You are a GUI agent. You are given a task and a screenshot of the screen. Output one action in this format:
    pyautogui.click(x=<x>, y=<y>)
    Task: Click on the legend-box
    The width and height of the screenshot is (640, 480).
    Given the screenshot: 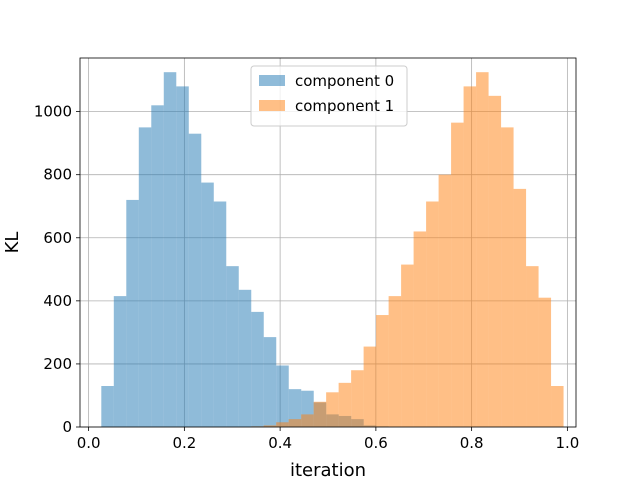 What is the action you would take?
    pyautogui.click(x=329, y=96)
    